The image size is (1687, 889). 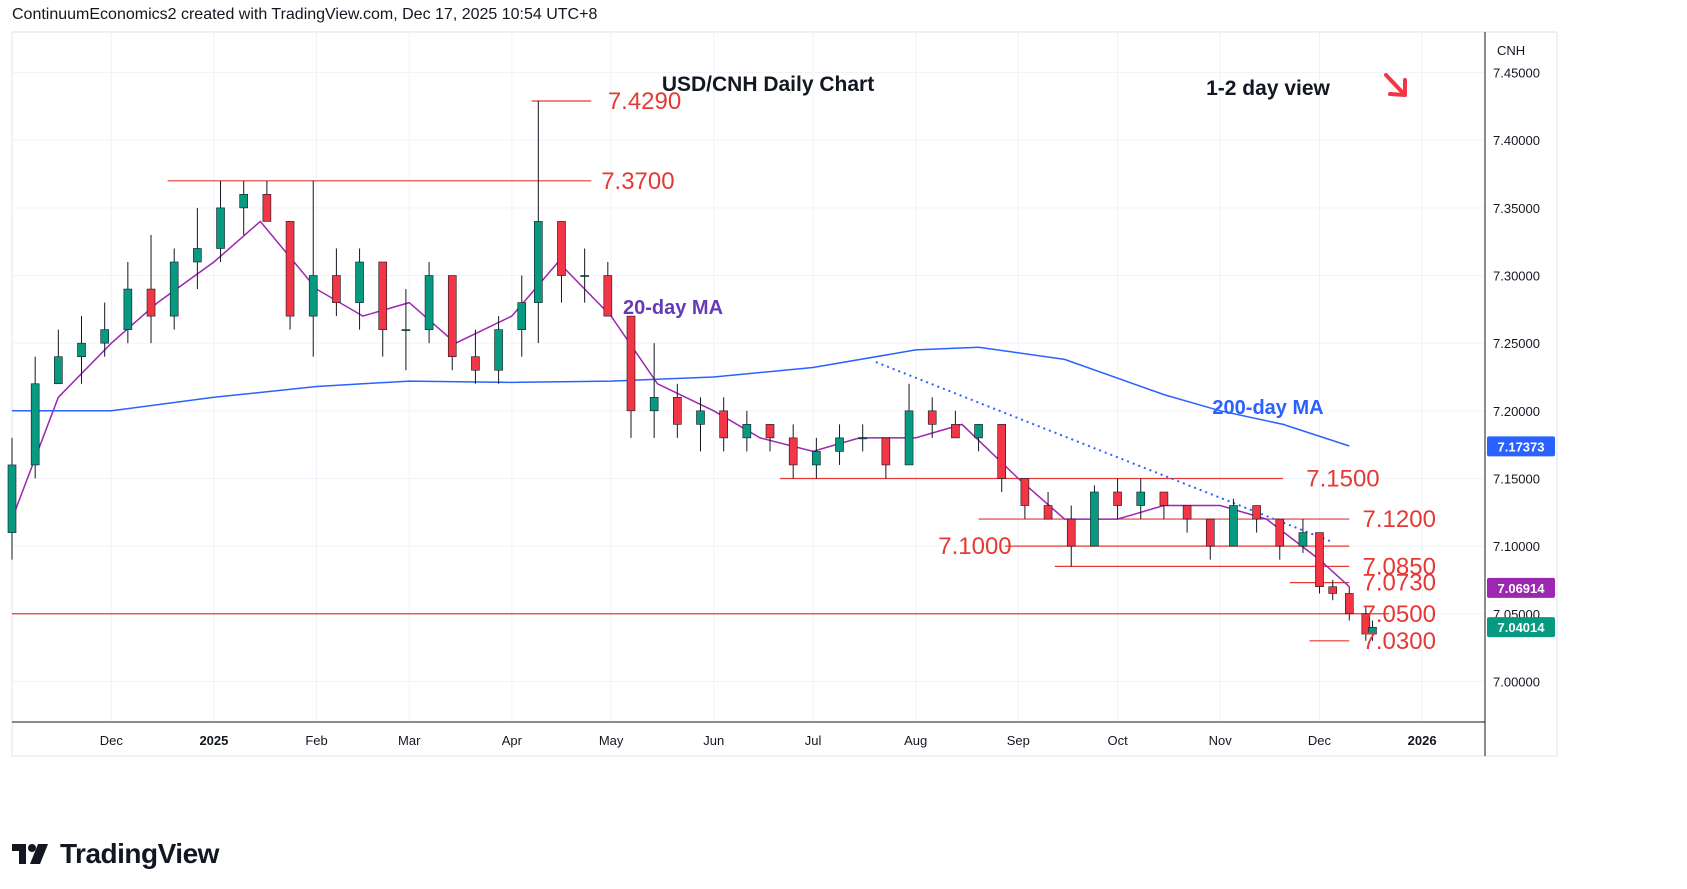 I want to click on chart-title: USD/CNH Daily Chart, so click(x=768, y=84).